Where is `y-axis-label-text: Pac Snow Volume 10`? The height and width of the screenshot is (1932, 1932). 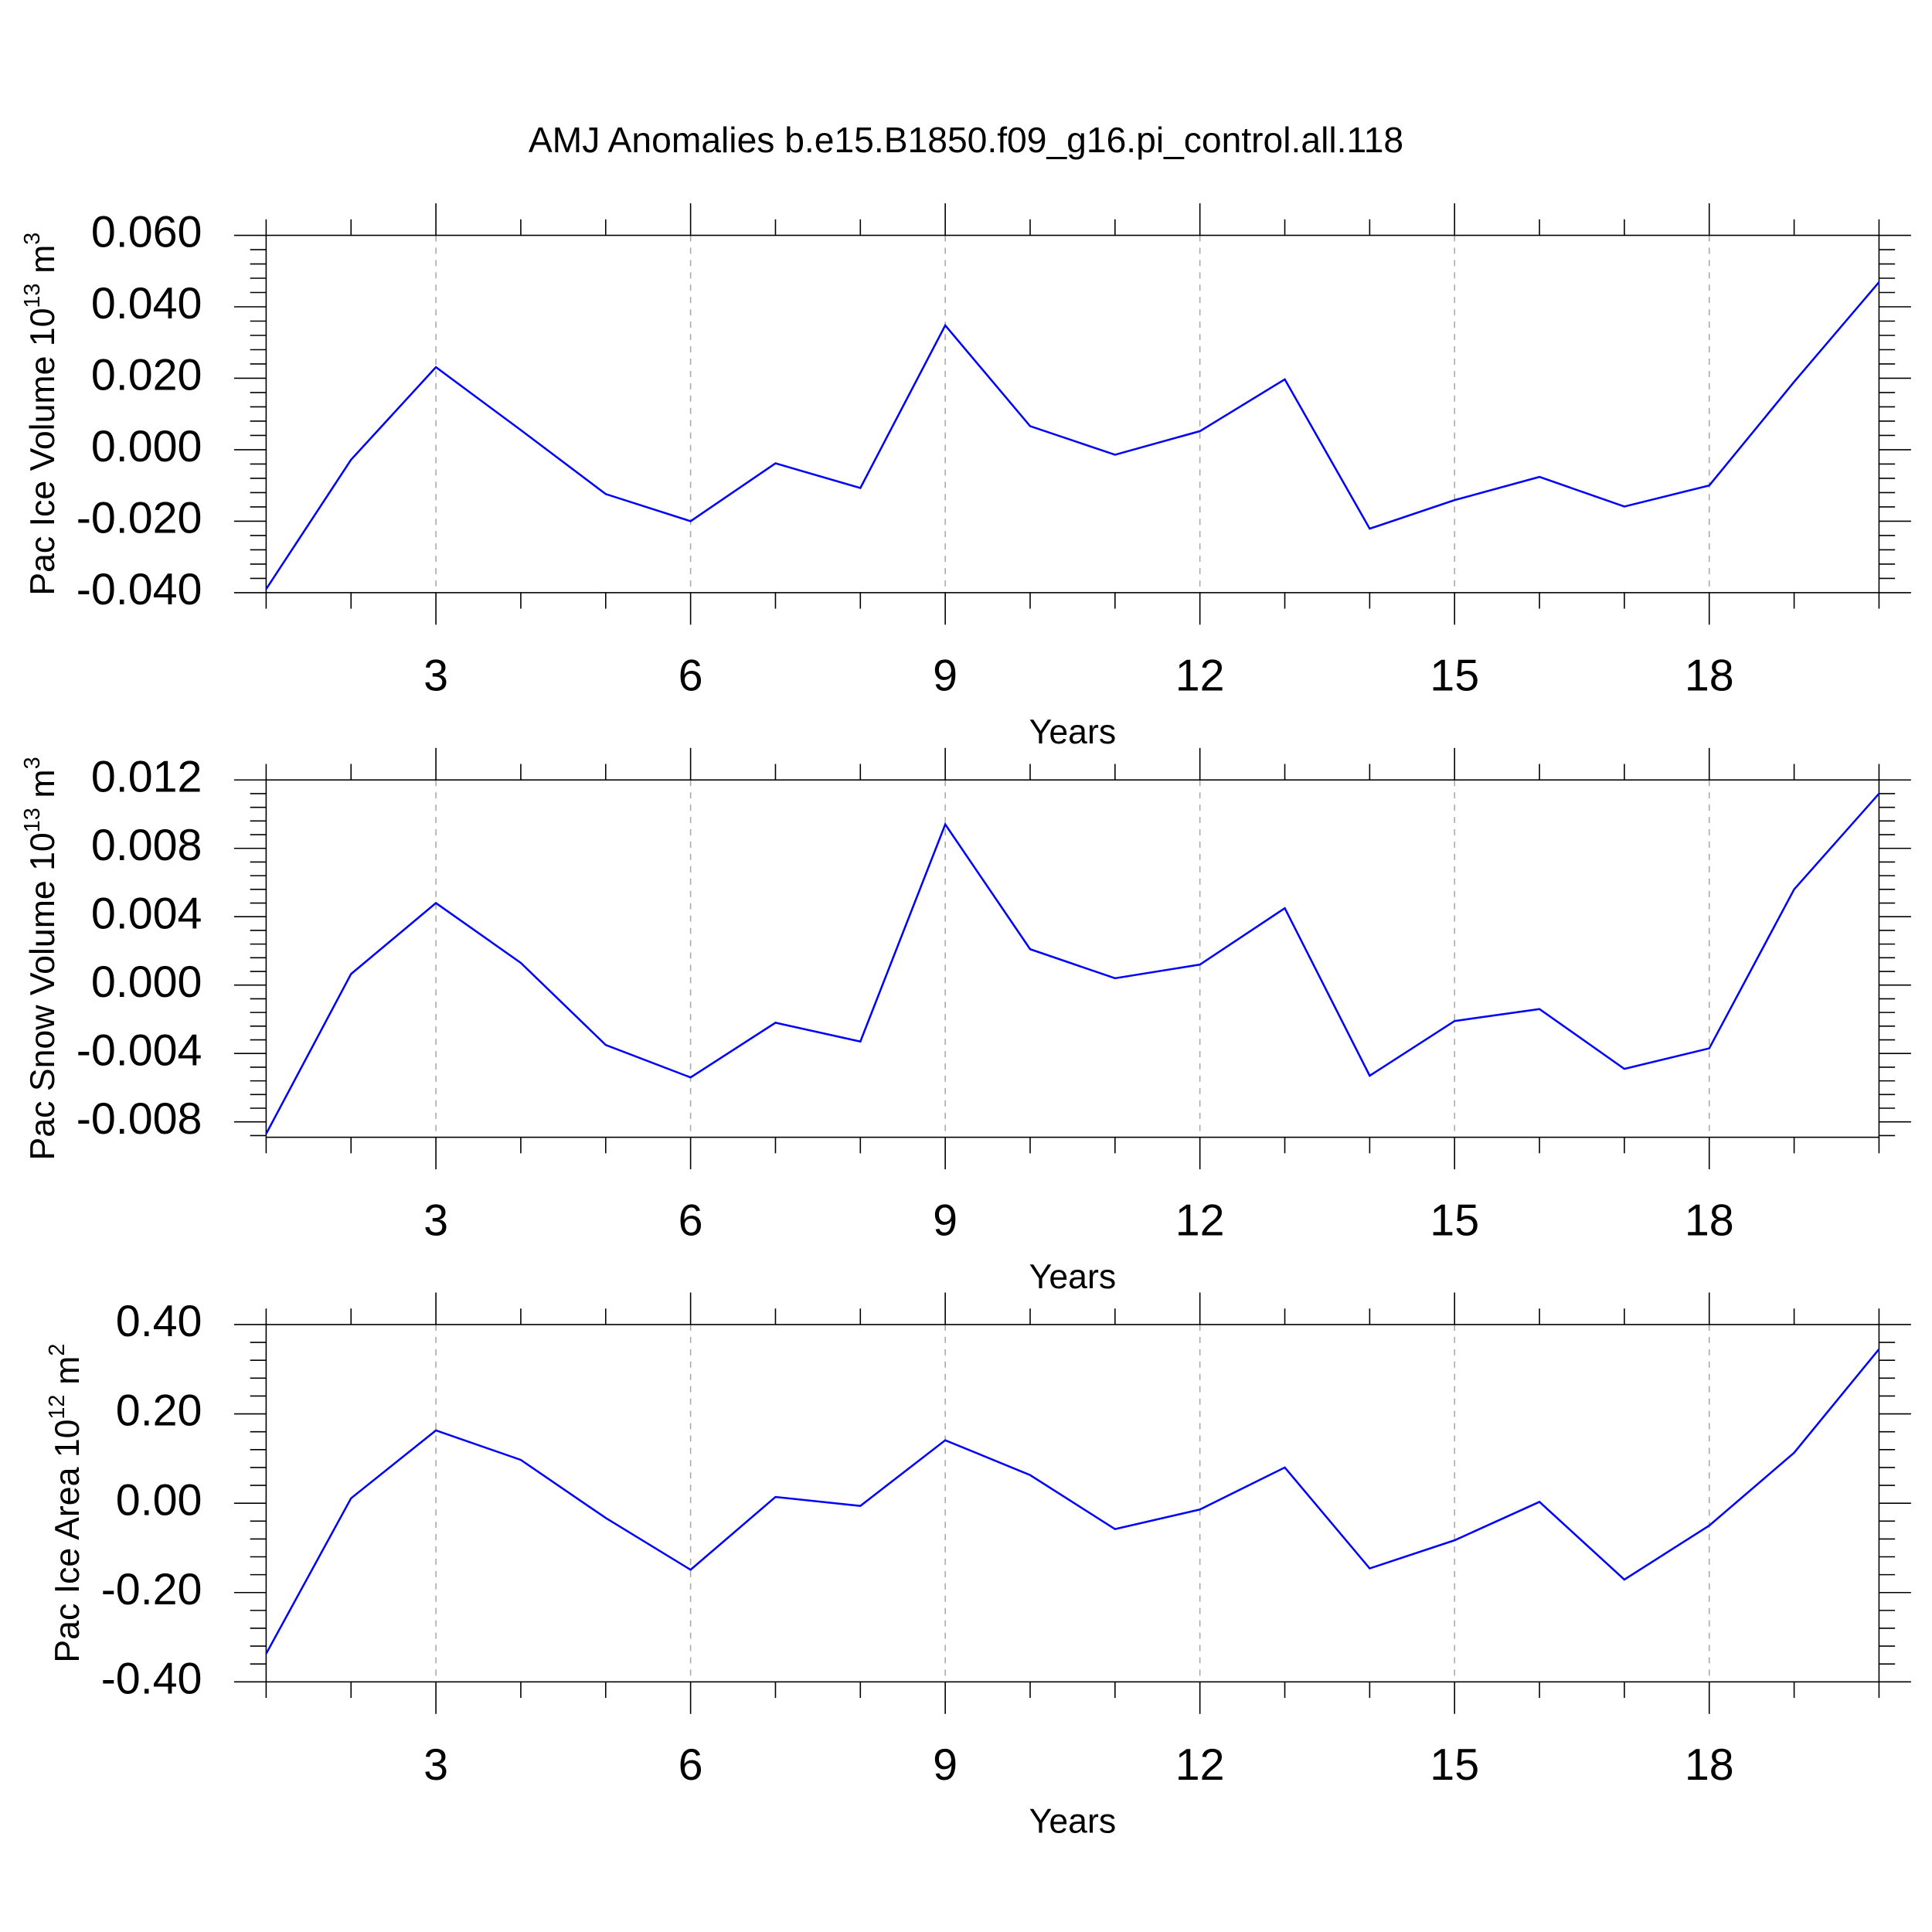
y-axis-label-text: Pac Snow Volume 10 is located at coordinates (43, 996).